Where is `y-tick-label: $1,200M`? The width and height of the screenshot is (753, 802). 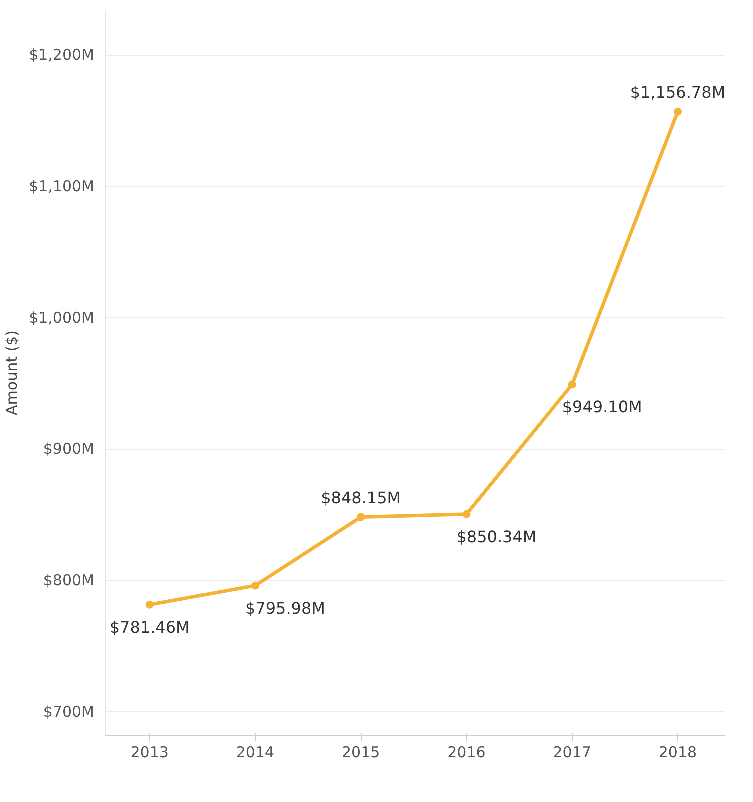 y-tick-label: $1,200M is located at coordinates (62, 55).